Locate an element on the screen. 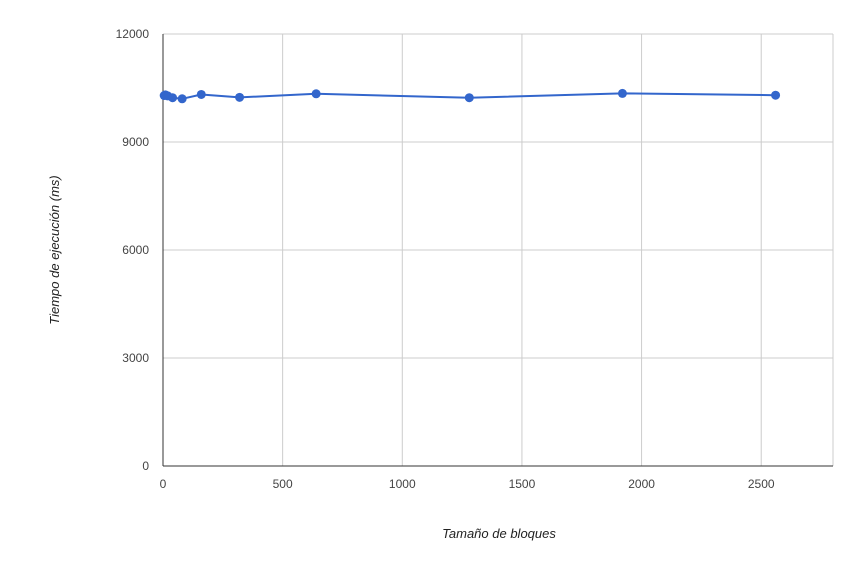  y-tick-label: 3000 is located at coordinates (135, 358).